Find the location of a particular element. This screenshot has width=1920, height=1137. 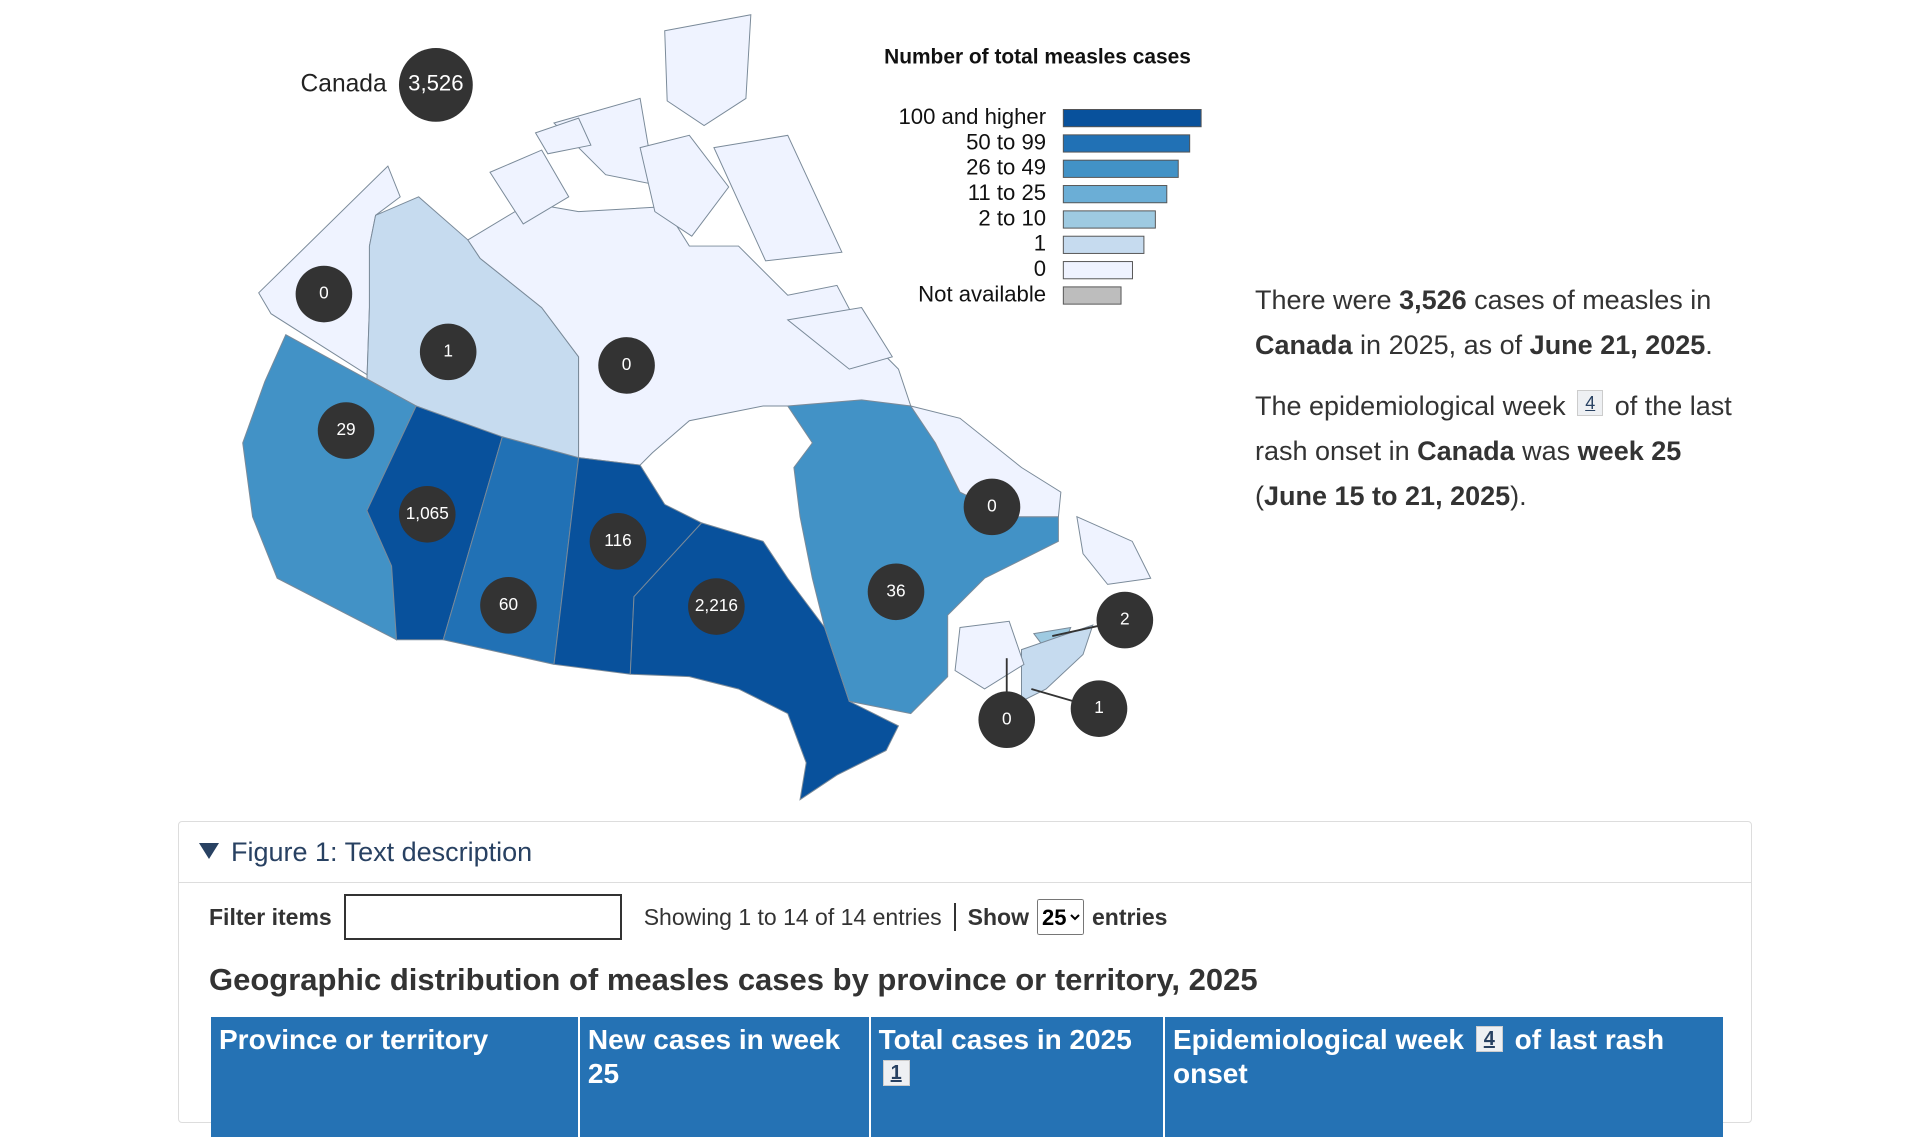

text: in 2025, as of is located at coordinates (1441, 345).